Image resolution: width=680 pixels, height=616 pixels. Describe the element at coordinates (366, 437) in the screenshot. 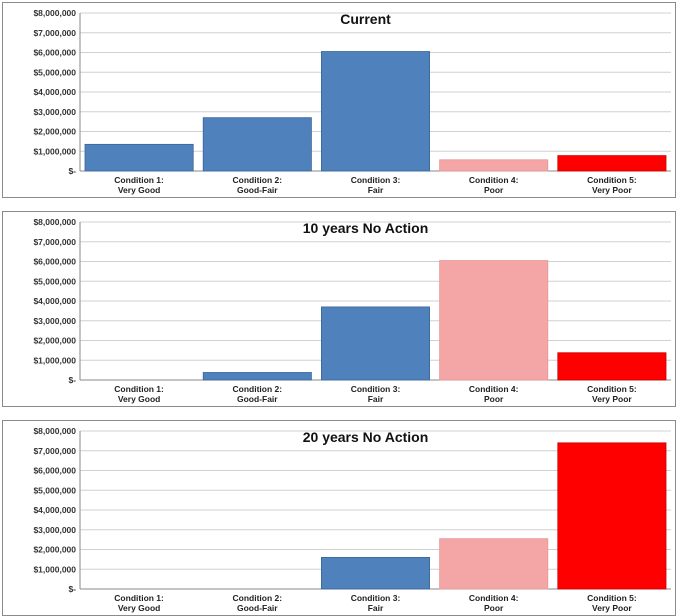

I see `chart-title: 20 years No Action` at that location.